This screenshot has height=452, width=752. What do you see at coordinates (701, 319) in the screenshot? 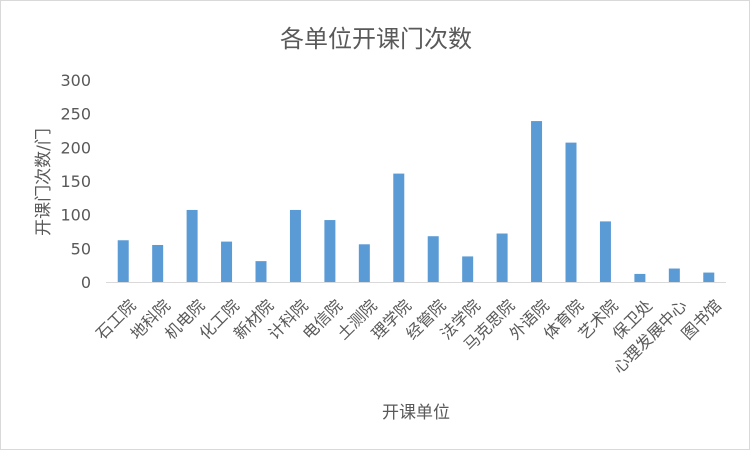
I see `x-tick-label: 图书馆` at bounding box center [701, 319].